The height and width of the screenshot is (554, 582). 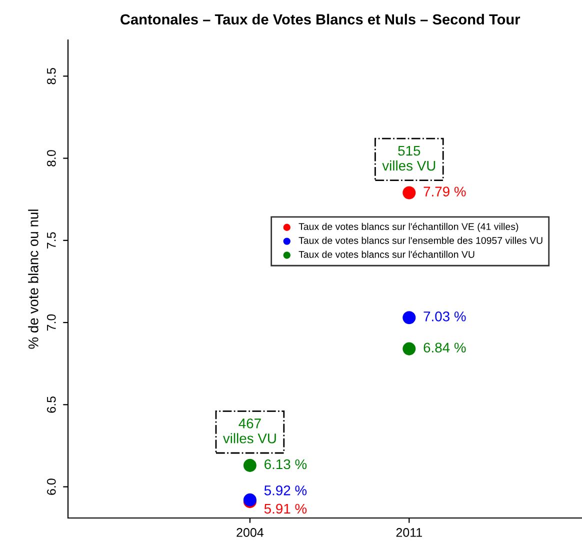 I want to click on chart-title: Cantonales – Taux de Votes Blancs et Nuls – Second Tour, so click(x=320, y=19).